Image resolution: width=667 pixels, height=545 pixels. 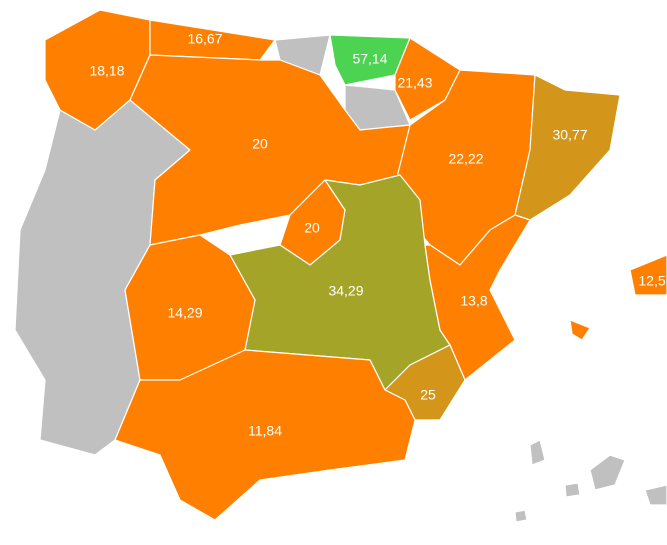 What do you see at coordinates (204, 39) in the screenshot?
I see `region-label: 16,67` at bounding box center [204, 39].